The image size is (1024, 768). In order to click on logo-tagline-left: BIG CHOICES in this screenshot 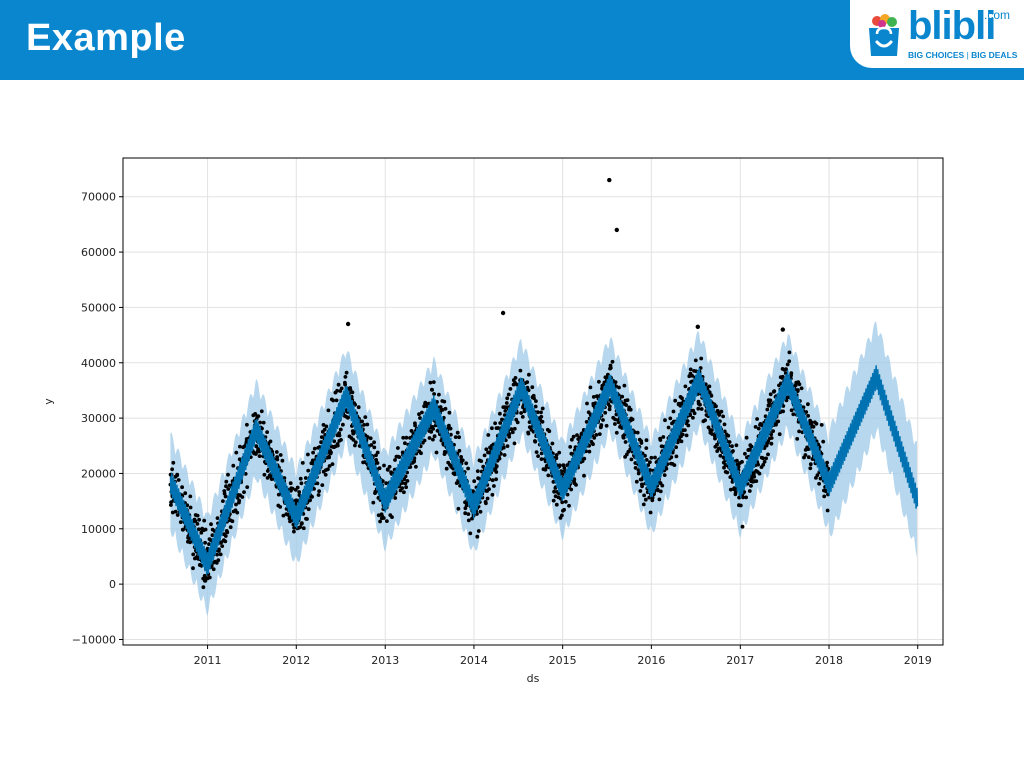, I will do `click(936, 55)`.